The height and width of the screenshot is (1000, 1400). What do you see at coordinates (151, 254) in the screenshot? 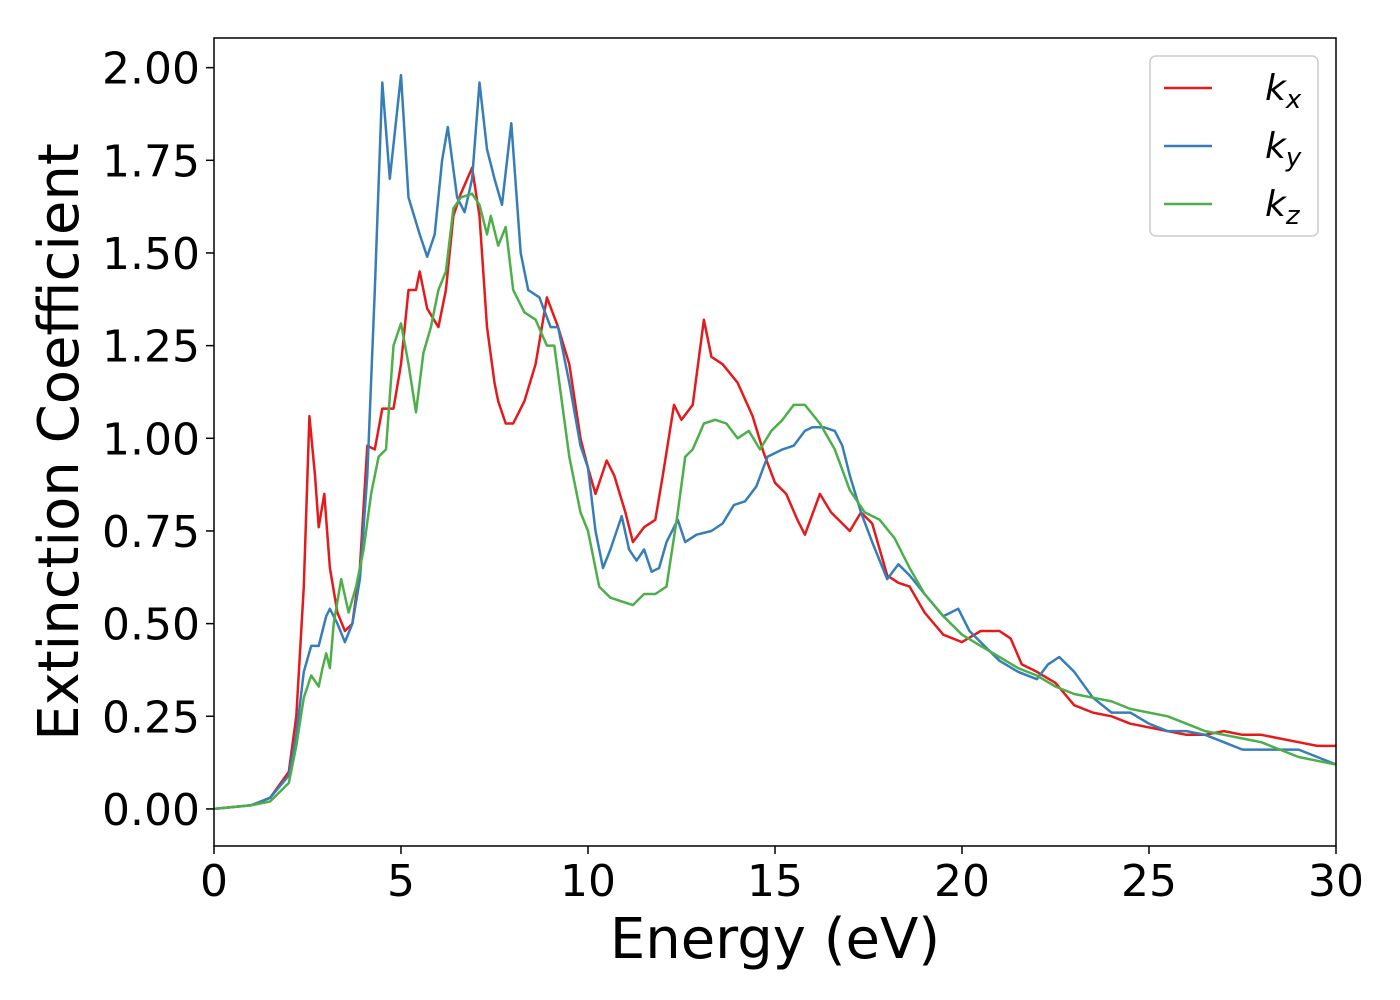
I see `y-tick-label: 1.50` at bounding box center [151, 254].